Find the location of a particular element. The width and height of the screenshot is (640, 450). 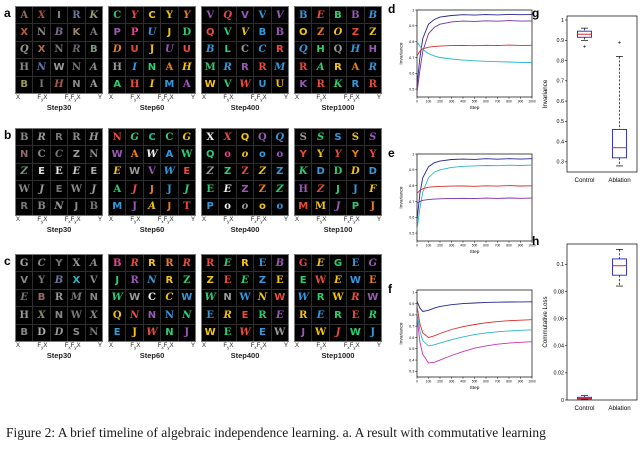

panel-label-d: d is located at coordinates (392, 9).